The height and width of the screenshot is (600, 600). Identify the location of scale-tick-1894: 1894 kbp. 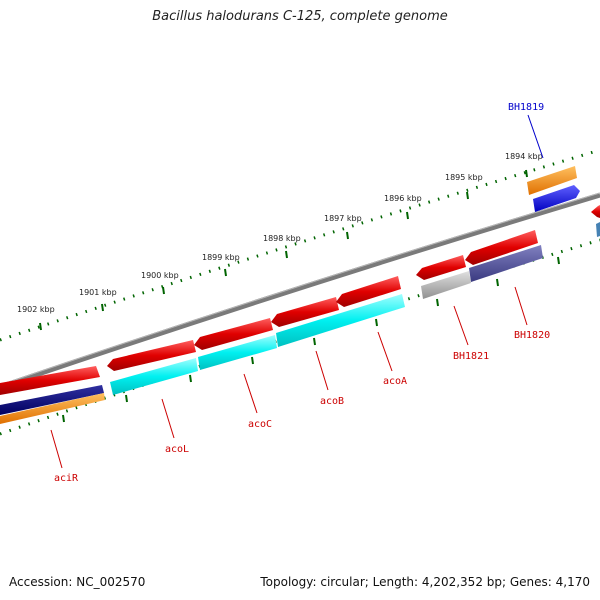
(524, 156).